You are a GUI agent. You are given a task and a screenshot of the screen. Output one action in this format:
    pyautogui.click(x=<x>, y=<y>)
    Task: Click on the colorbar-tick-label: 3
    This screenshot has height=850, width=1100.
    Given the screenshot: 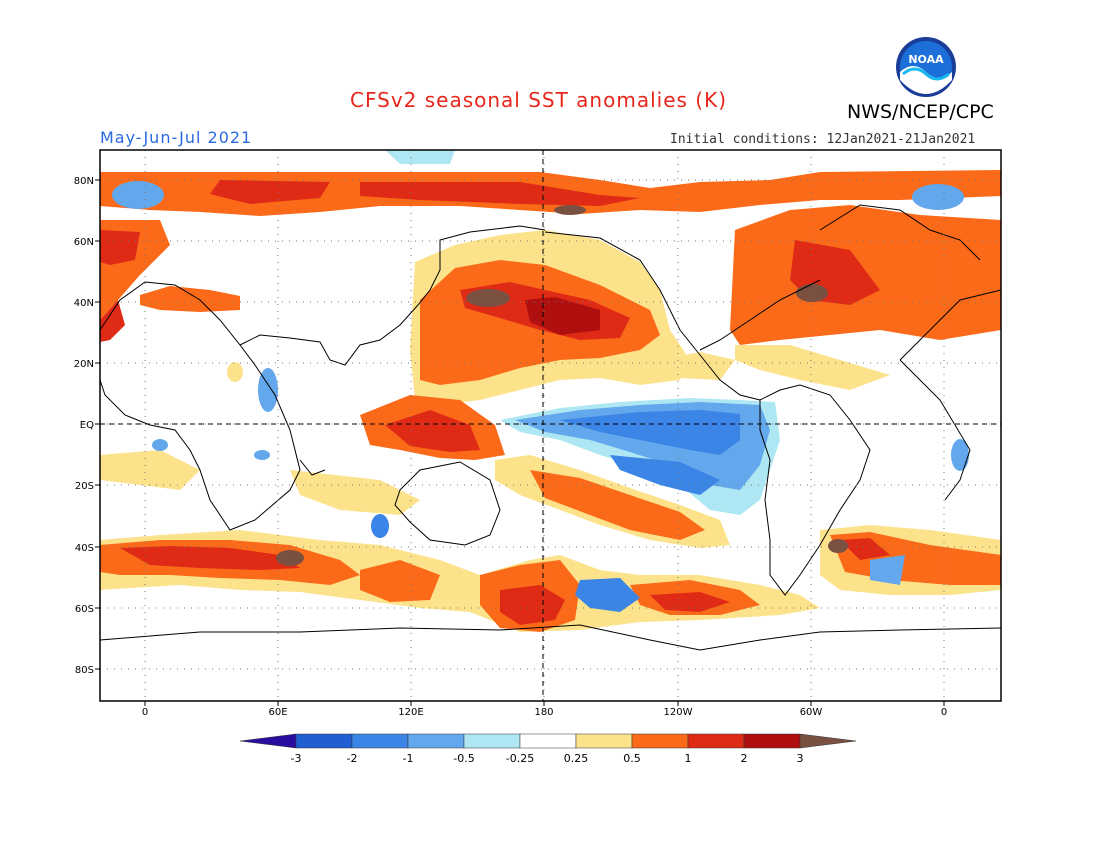 What is the action you would take?
    pyautogui.click(x=800, y=758)
    